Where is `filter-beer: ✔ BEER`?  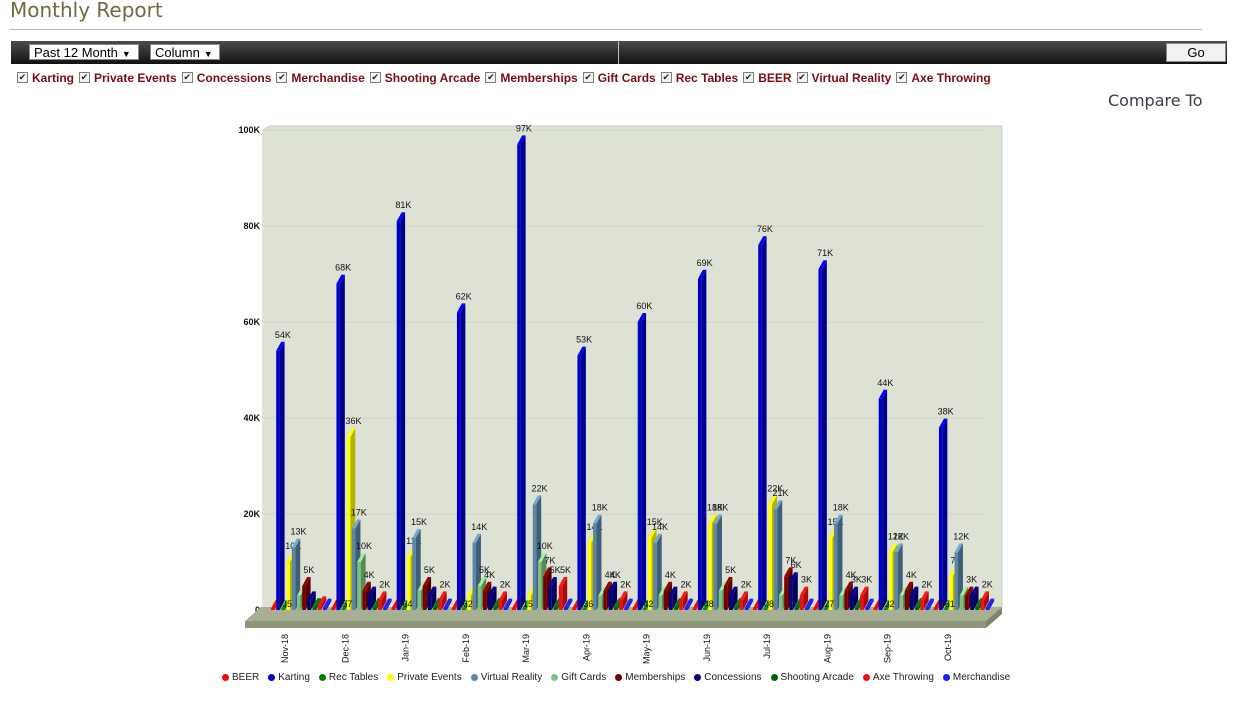
filter-beer: ✔ BEER is located at coordinates (767, 78).